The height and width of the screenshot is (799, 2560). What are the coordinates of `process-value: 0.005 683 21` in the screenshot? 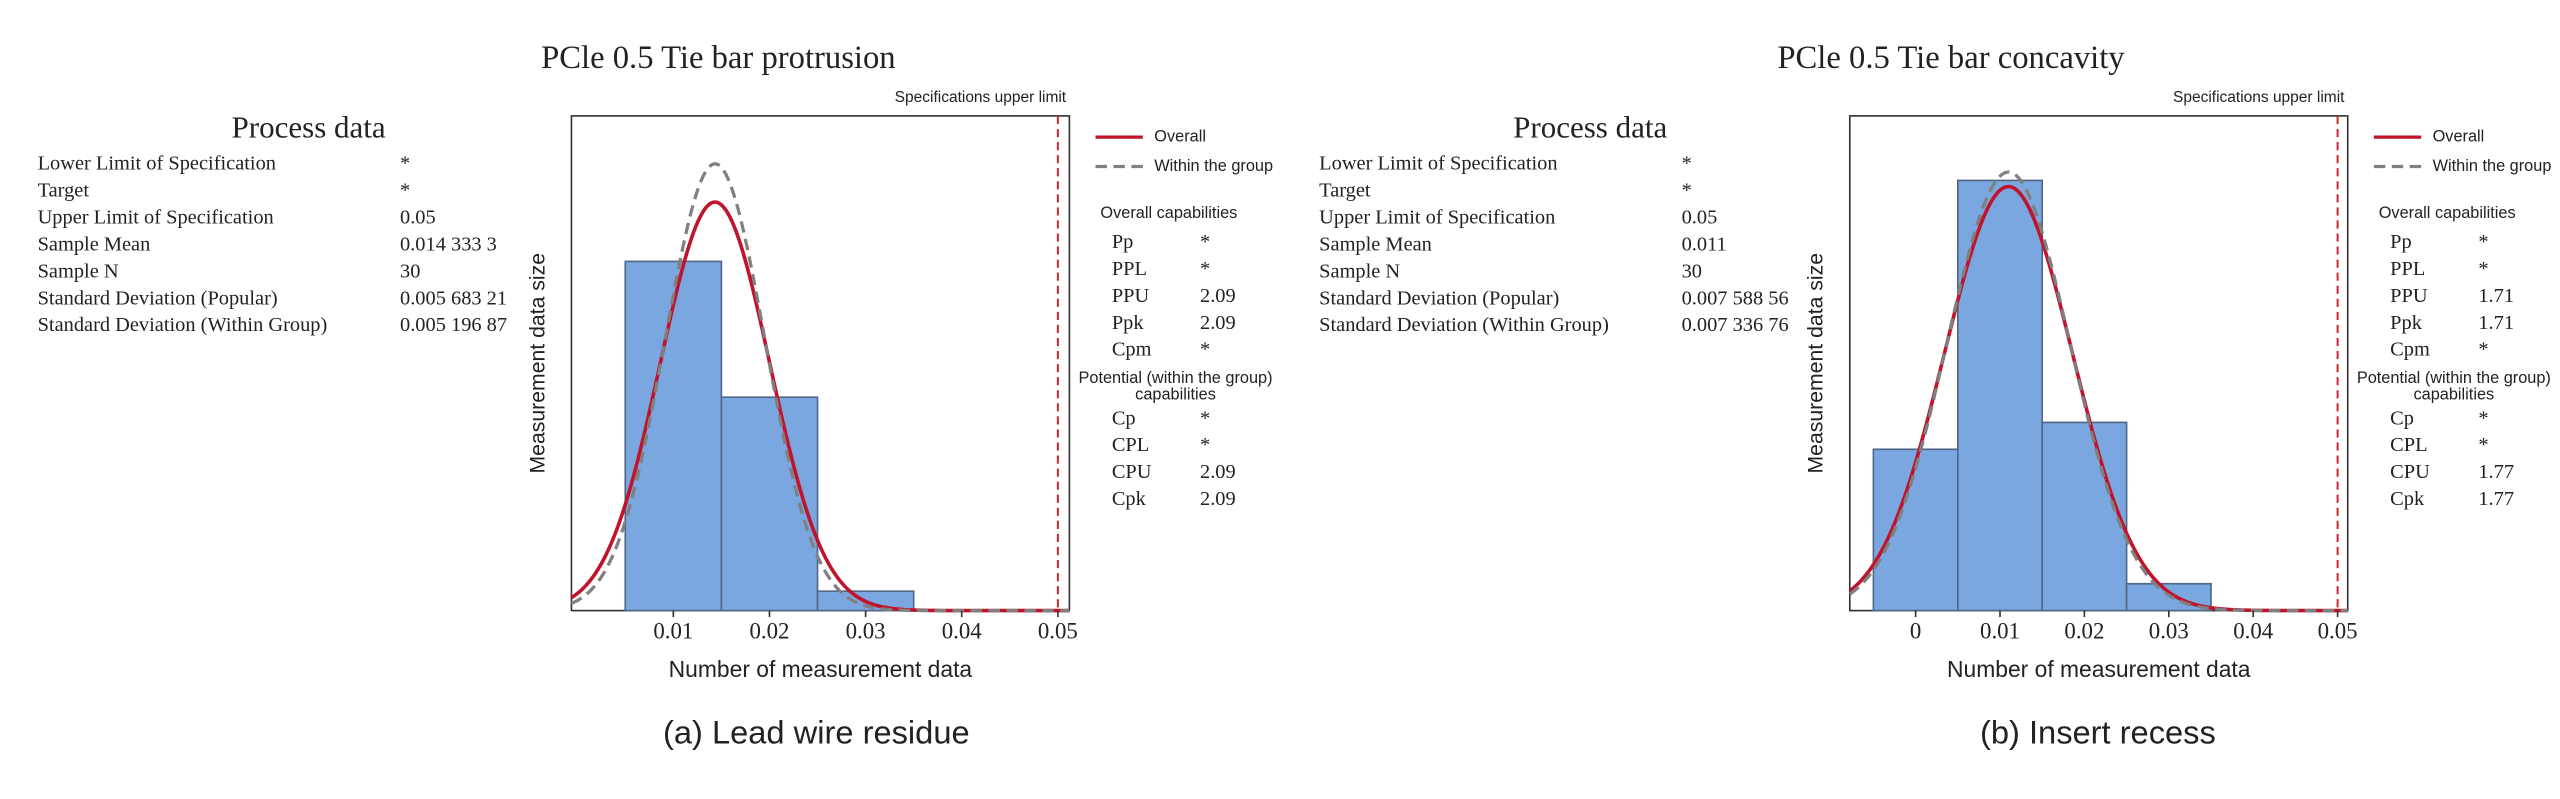 It's located at (453, 298).